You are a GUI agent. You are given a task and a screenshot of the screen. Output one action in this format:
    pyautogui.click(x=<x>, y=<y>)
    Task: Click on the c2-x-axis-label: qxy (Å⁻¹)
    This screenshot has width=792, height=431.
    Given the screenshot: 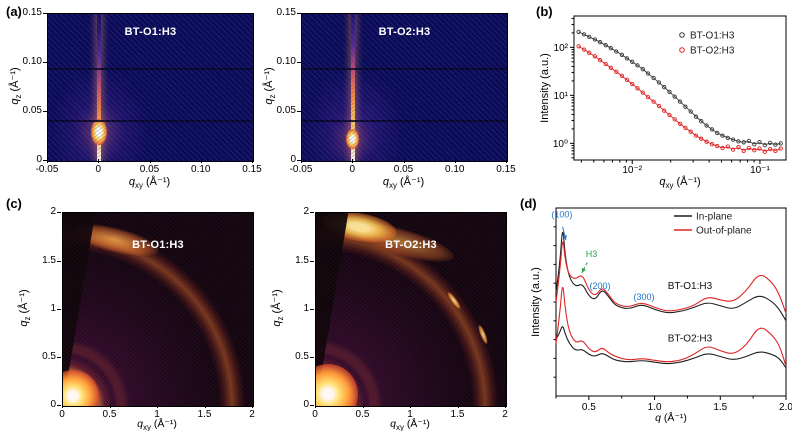 What is the action you would take?
    pyautogui.click(x=410, y=424)
    